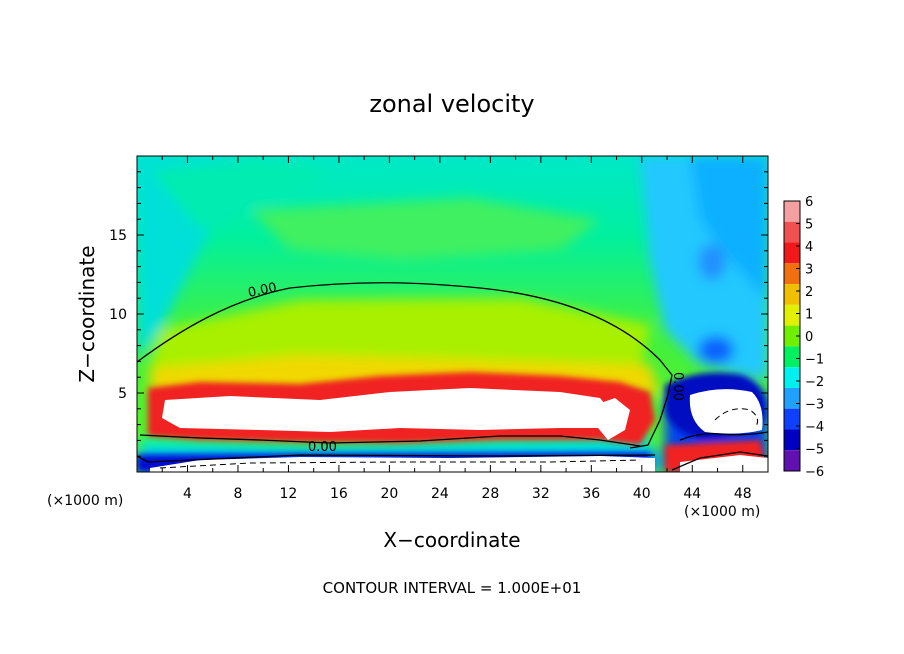 Image resolution: width=904 pixels, height=654 pixels. Describe the element at coordinates (803, 337) in the screenshot. I see `colorbar: 6 5 4 3 2 1 0 −1 −2 −3 −4 −5 −6` at that location.